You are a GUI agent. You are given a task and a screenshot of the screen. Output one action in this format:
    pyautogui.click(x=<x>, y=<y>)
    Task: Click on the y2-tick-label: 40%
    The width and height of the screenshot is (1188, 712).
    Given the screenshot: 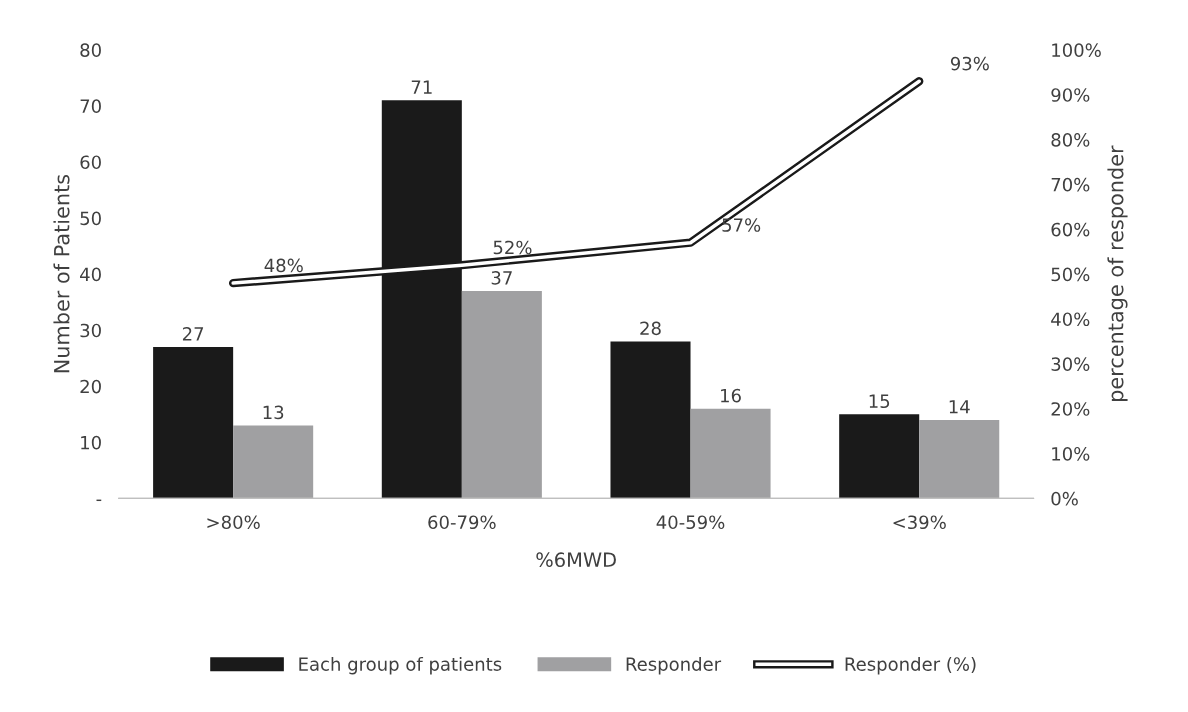 What is the action you would take?
    pyautogui.click(x=1070, y=319)
    